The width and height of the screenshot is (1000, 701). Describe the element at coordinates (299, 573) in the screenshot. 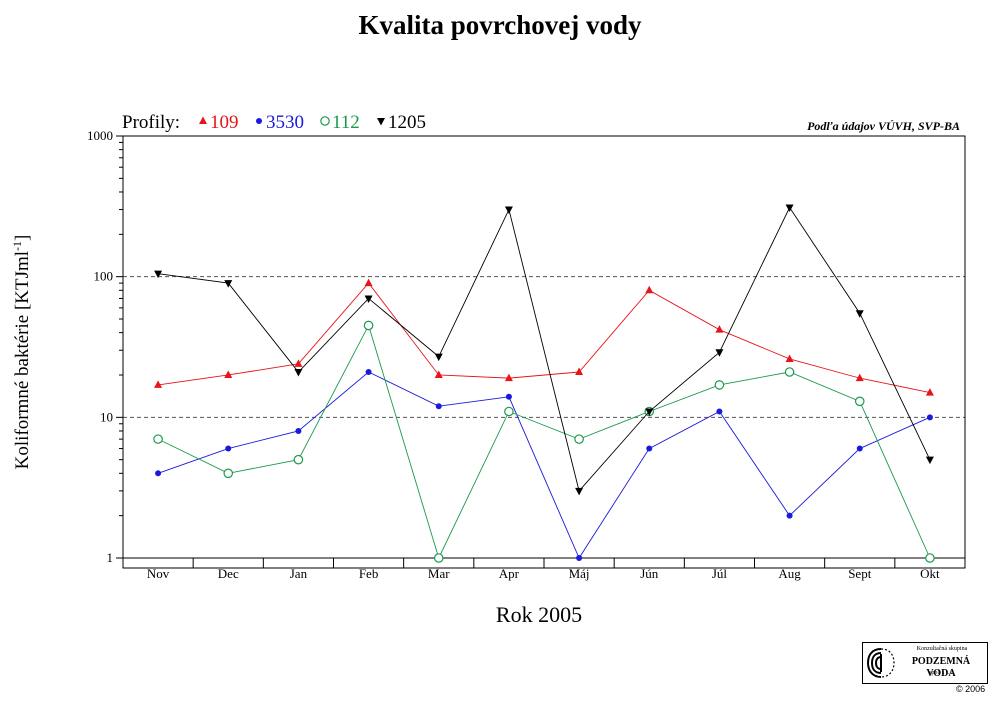

I see `x-tick-label: Jan` at that location.